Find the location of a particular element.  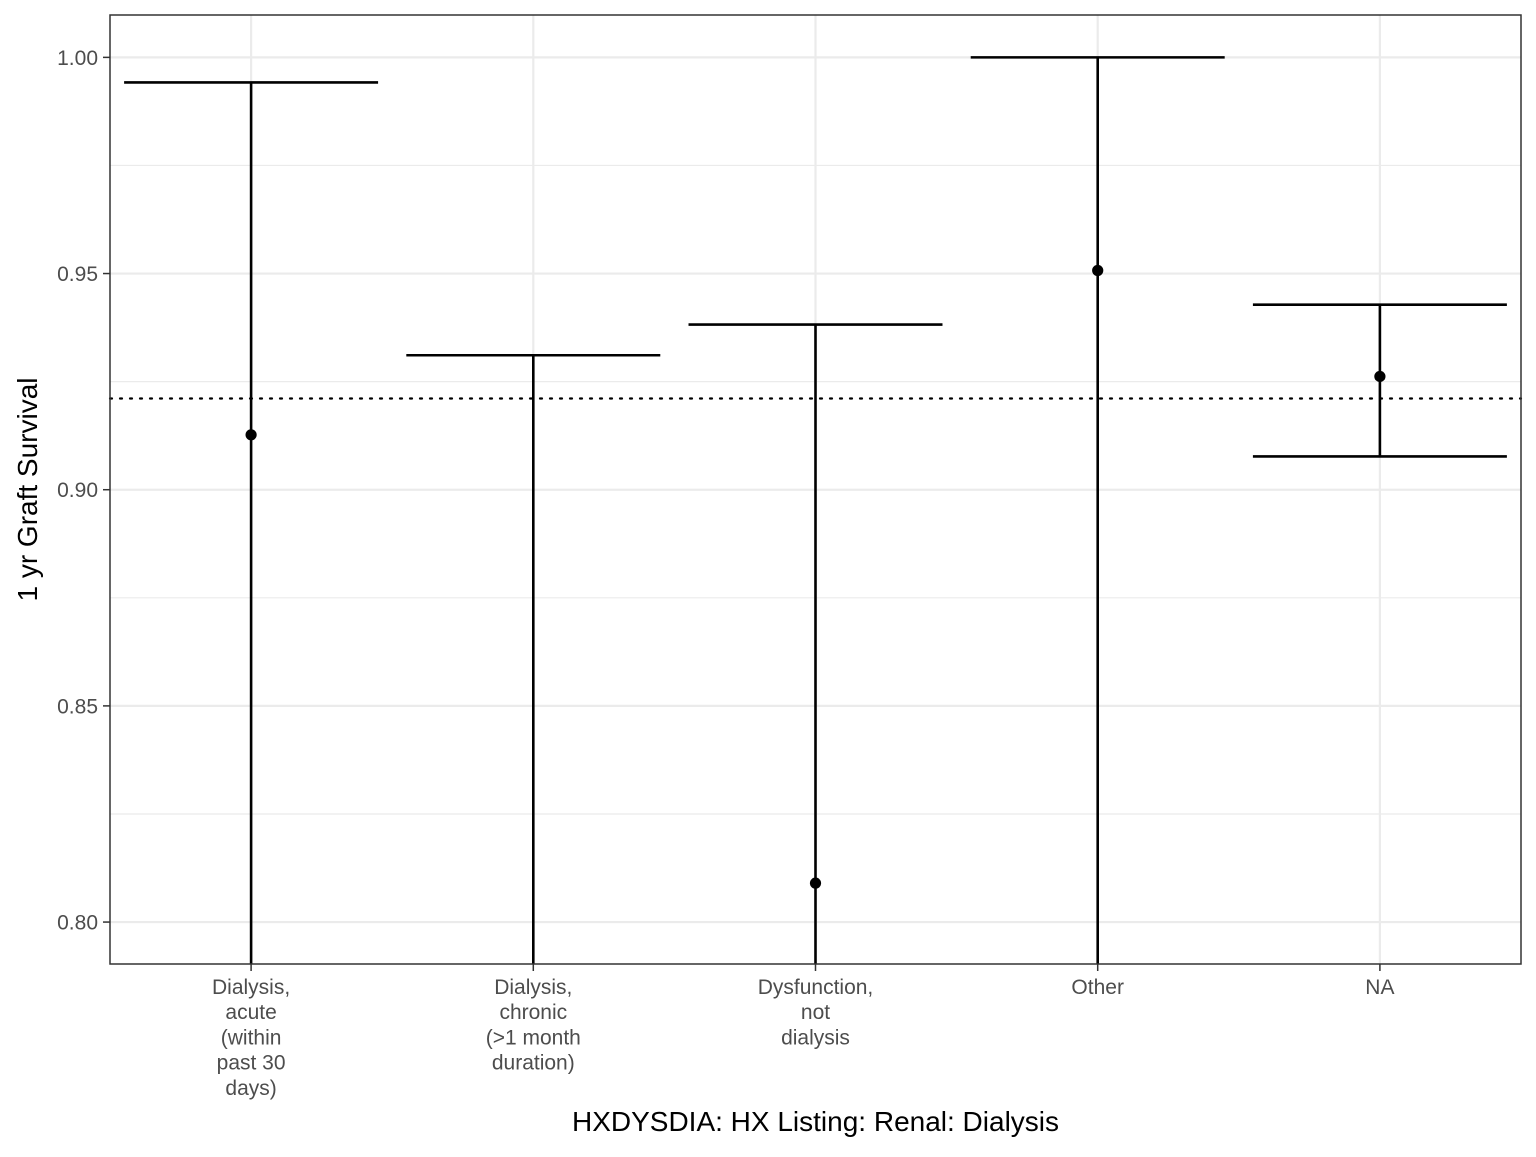

y-tick-label: 0.80 is located at coordinates (77, 923).